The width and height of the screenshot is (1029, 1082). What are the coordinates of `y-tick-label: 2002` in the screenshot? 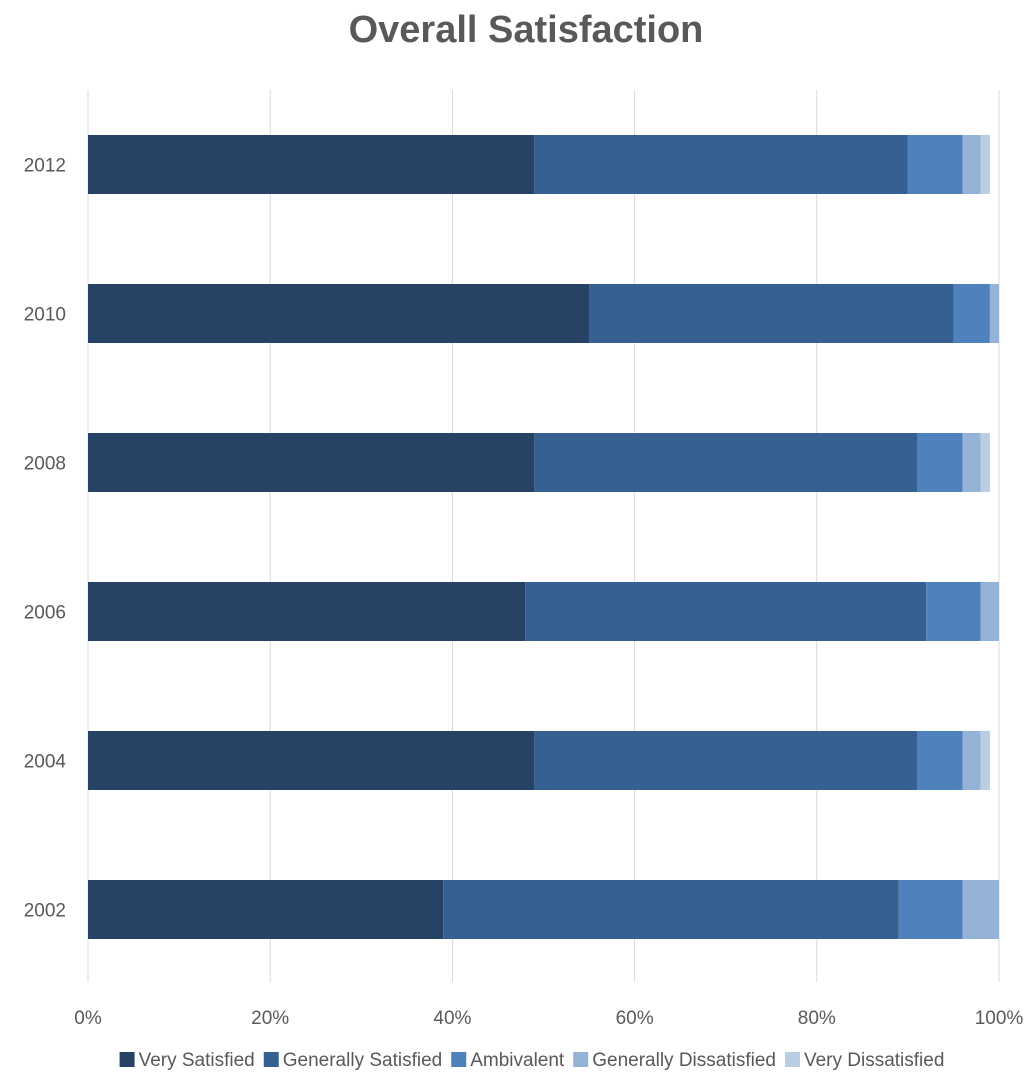 It's located at (45, 911).